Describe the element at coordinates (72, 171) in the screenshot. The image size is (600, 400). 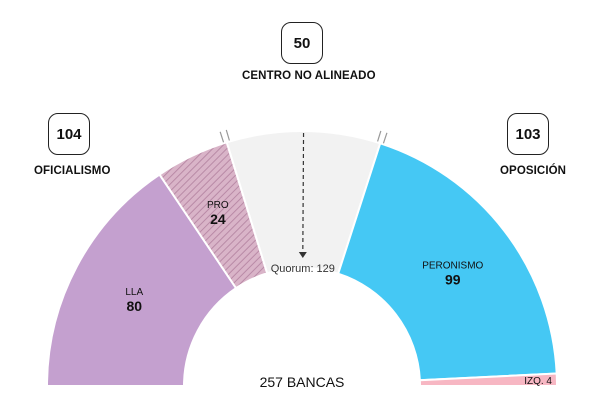
I see `left-group-label: OFICIALISMO` at that location.